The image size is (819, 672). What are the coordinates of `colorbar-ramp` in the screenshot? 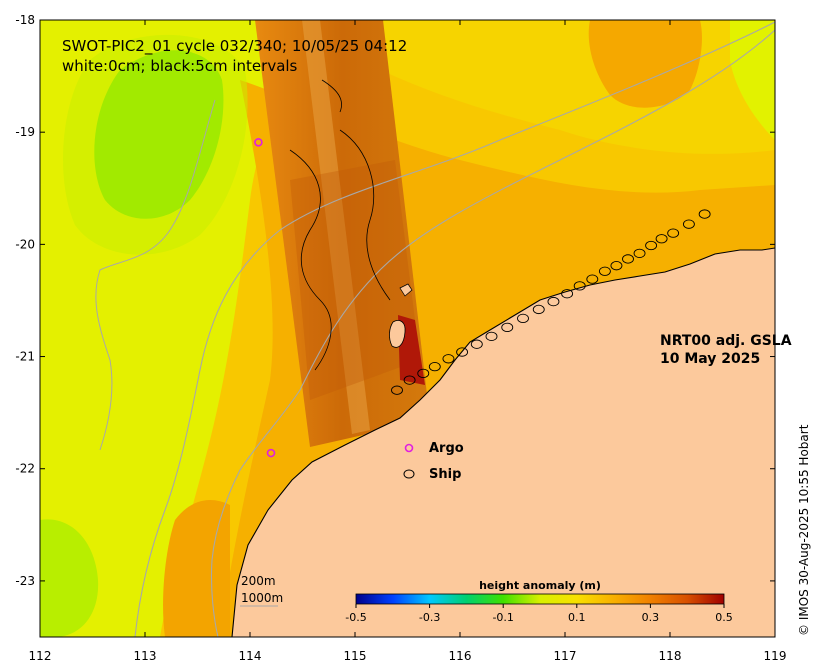 It's located at (540, 599).